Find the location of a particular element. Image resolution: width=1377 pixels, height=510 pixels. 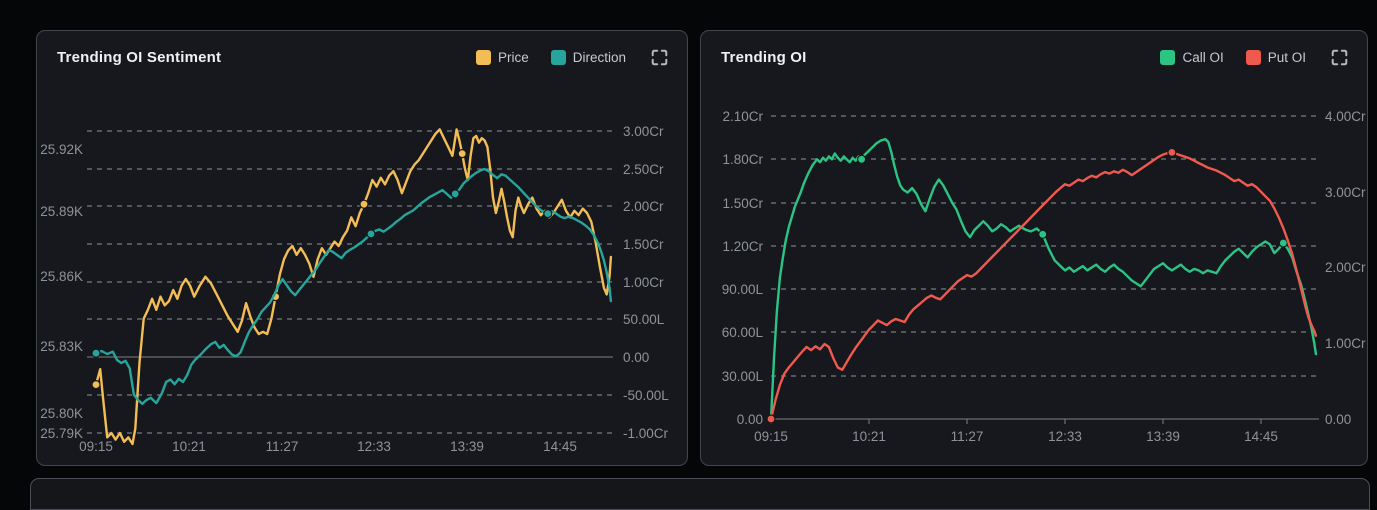

legend-item-call-oi: Call OI is located at coordinates (1192, 57).